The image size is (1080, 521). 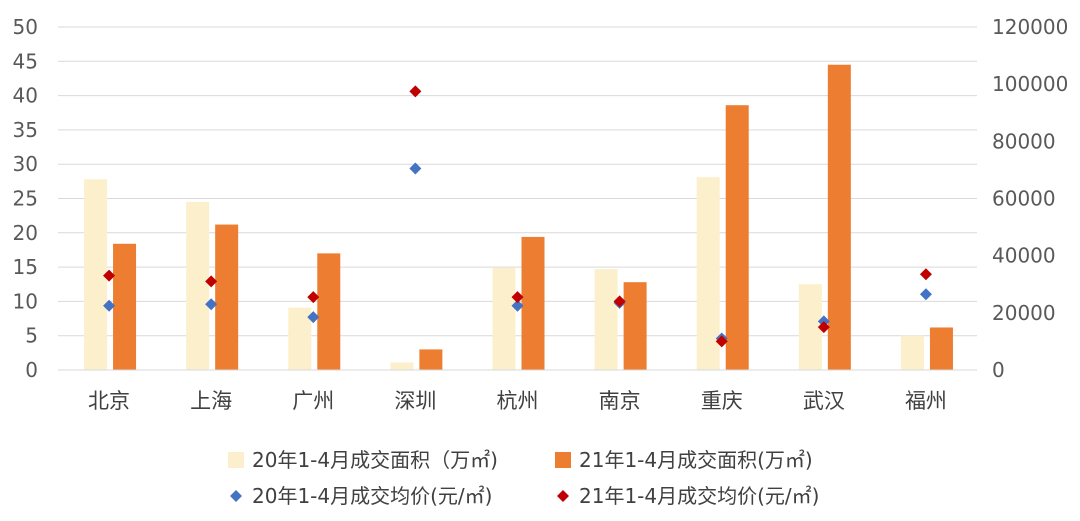 What do you see at coordinates (1024, 313) in the screenshot?
I see `right-tick-label: 20000` at bounding box center [1024, 313].